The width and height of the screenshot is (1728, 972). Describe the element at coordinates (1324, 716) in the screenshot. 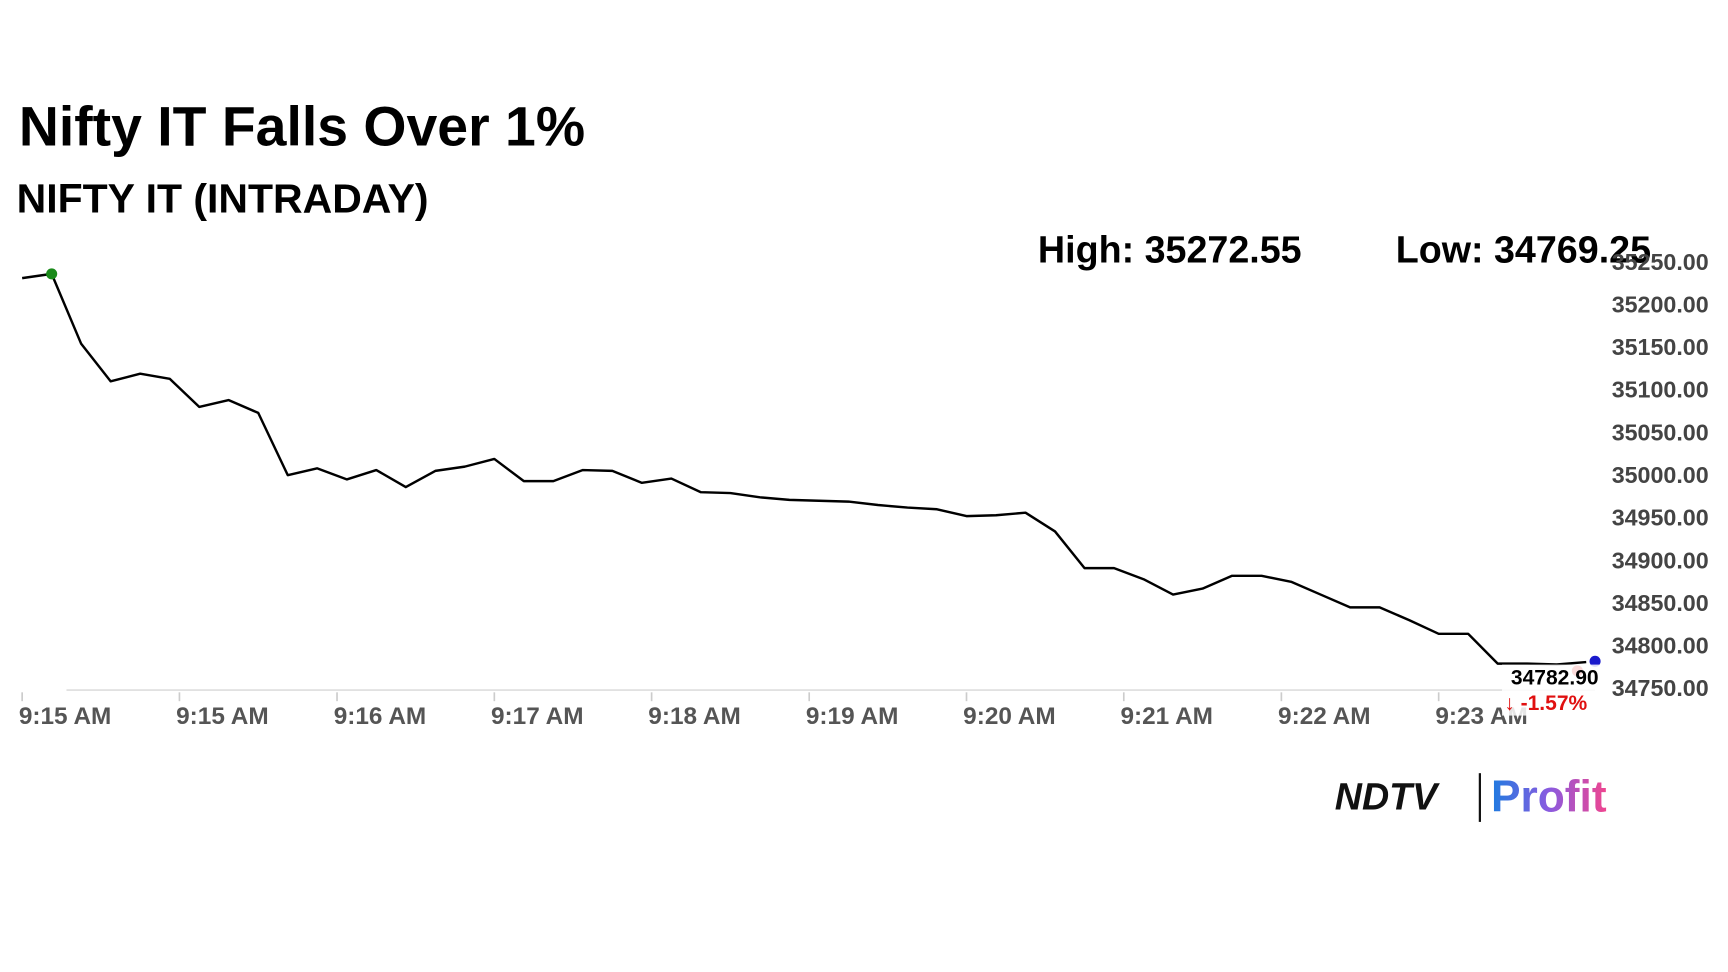

I see `x-tick-label: 9:22 AM` at that location.